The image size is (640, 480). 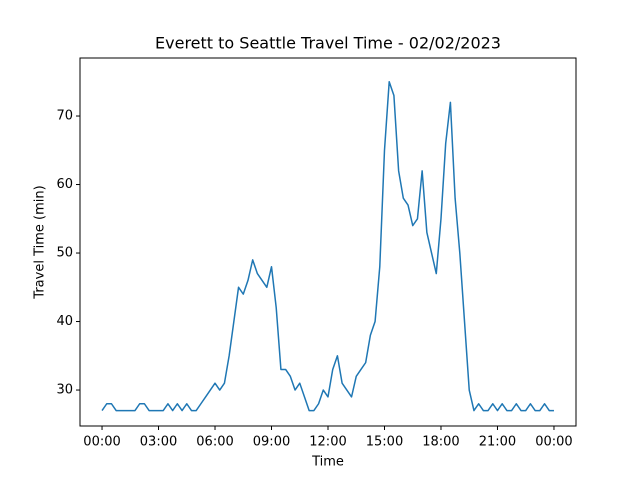 What do you see at coordinates (271, 442) in the screenshot?
I see `x-tick-label: 09:00` at bounding box center [271, 442].